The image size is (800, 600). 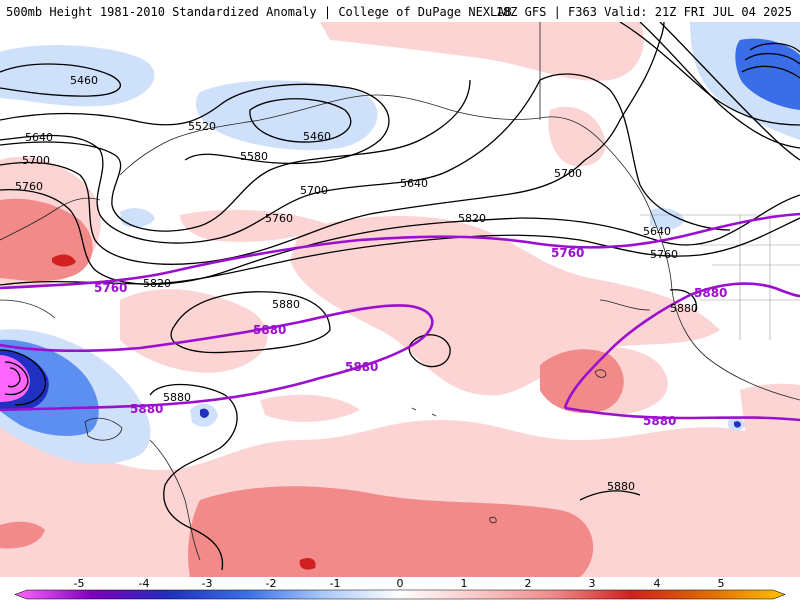 I want to click on contour-5880-south, so click(x=610, y=495).